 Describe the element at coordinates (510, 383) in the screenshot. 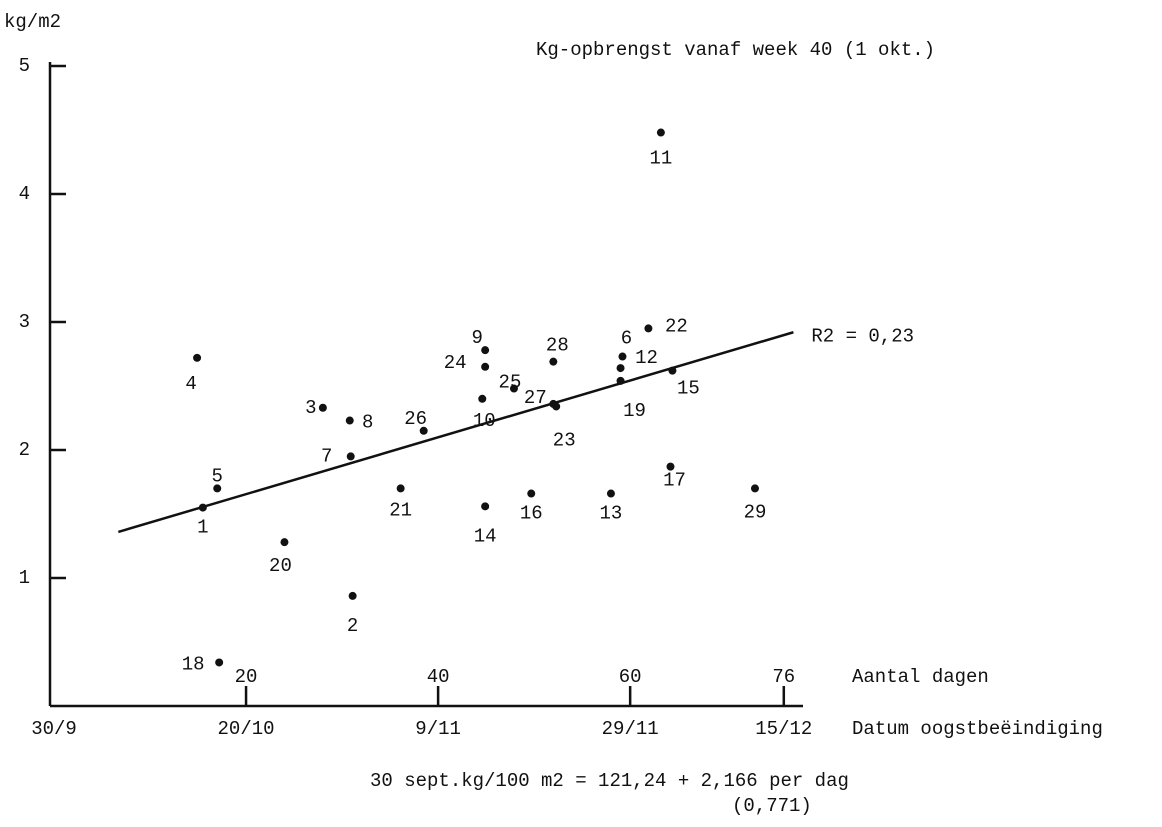

I see `point-label: 25` at that location.